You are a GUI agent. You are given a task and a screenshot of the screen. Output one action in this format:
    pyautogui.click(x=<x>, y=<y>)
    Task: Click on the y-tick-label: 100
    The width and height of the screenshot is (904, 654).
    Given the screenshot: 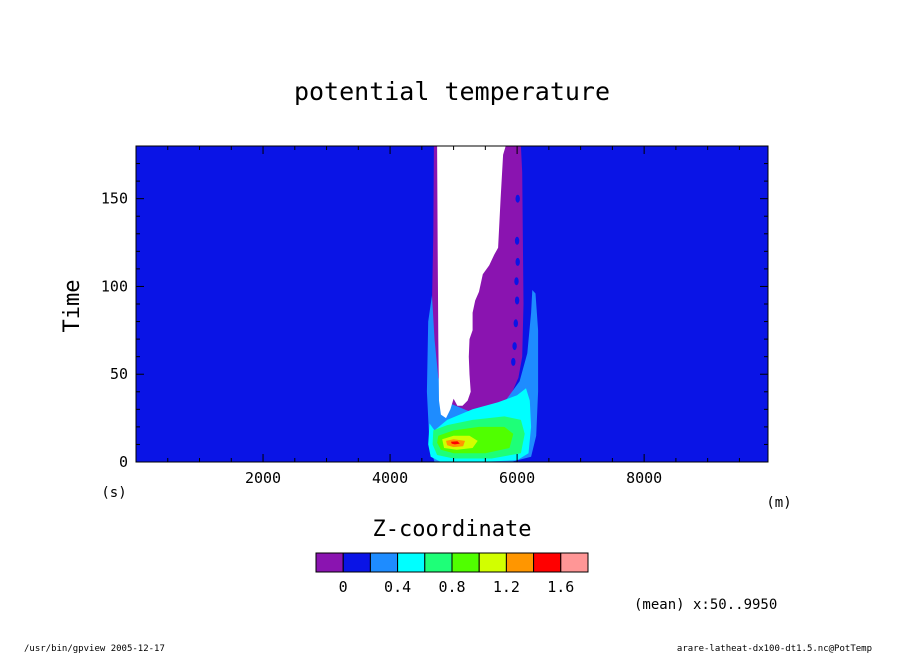 What is the action you would take?
    pyautogui.click(x=114, y=286)
    